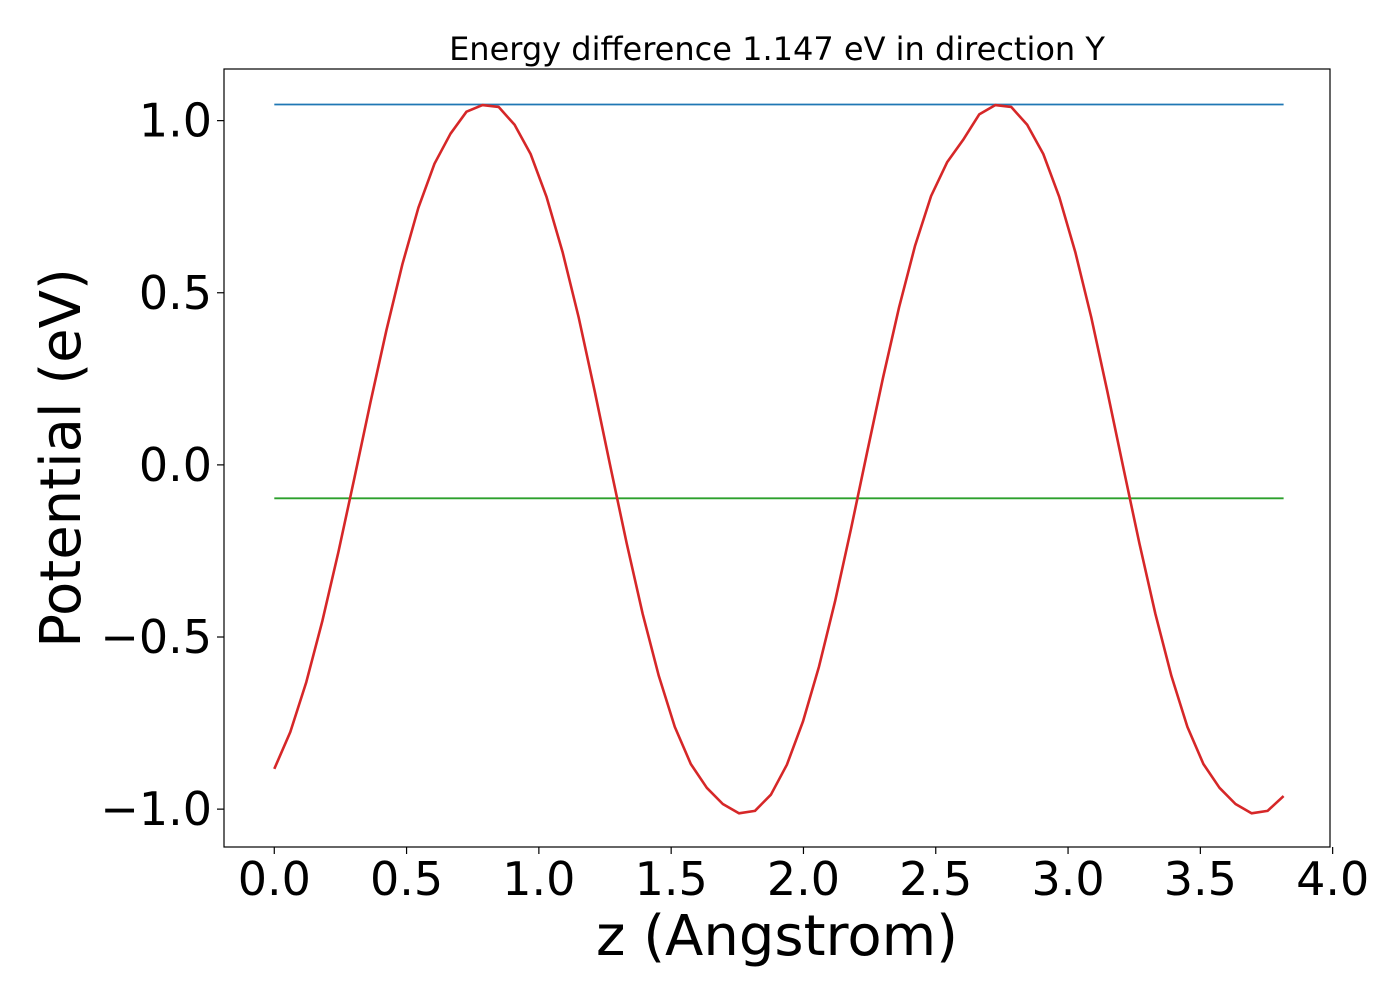  I want to click on x-tick-label: 0.5, so click(406, 879).